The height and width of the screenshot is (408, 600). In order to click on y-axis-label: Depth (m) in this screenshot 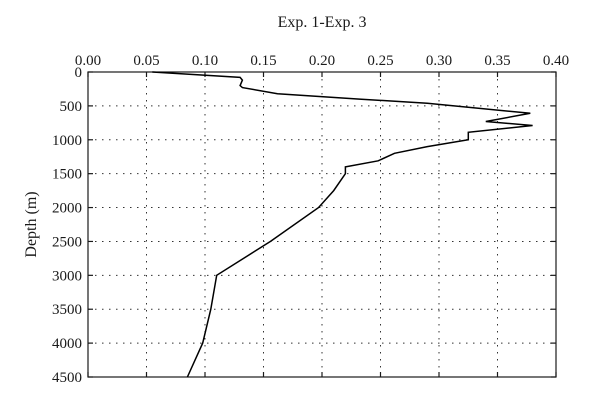, I will do `click(31, 224)`.